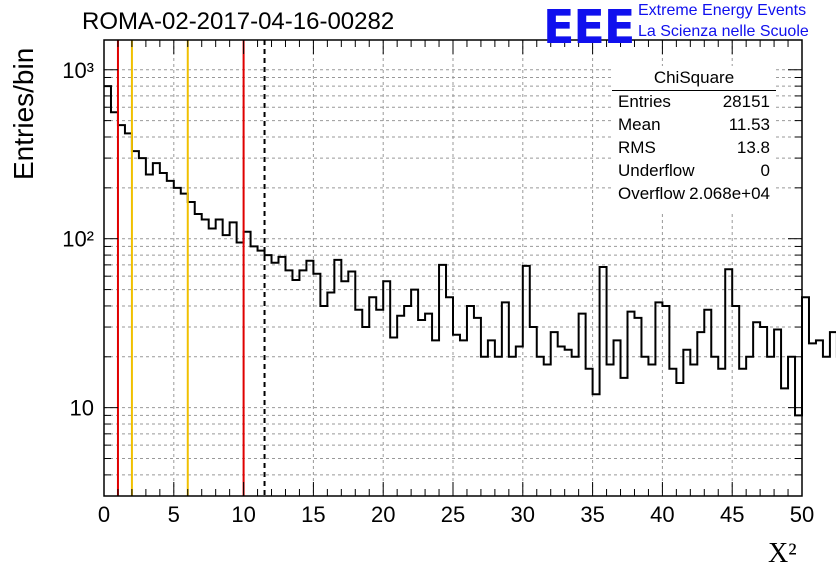 The width and height of the screenshot is (836, 572). Describe the element at coordinates (23, 113) in the screenshot. I see `y-axis-label: Entries/bin` at that location.